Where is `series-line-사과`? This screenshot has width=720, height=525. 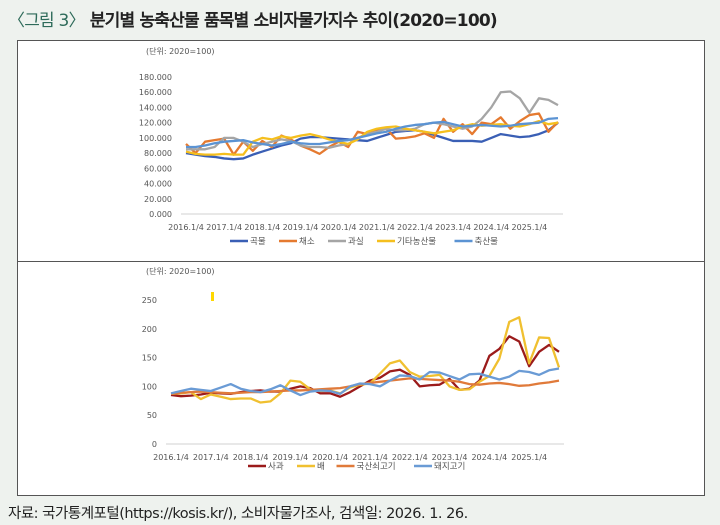 series-line-사과 is located at coordinates (365, 366).